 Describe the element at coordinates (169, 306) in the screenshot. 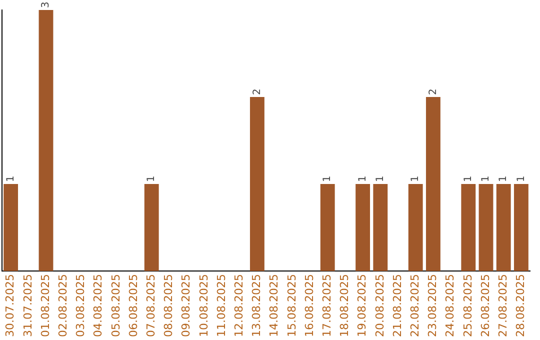

I see `x-tick-label: 08.08.2025` at that location.